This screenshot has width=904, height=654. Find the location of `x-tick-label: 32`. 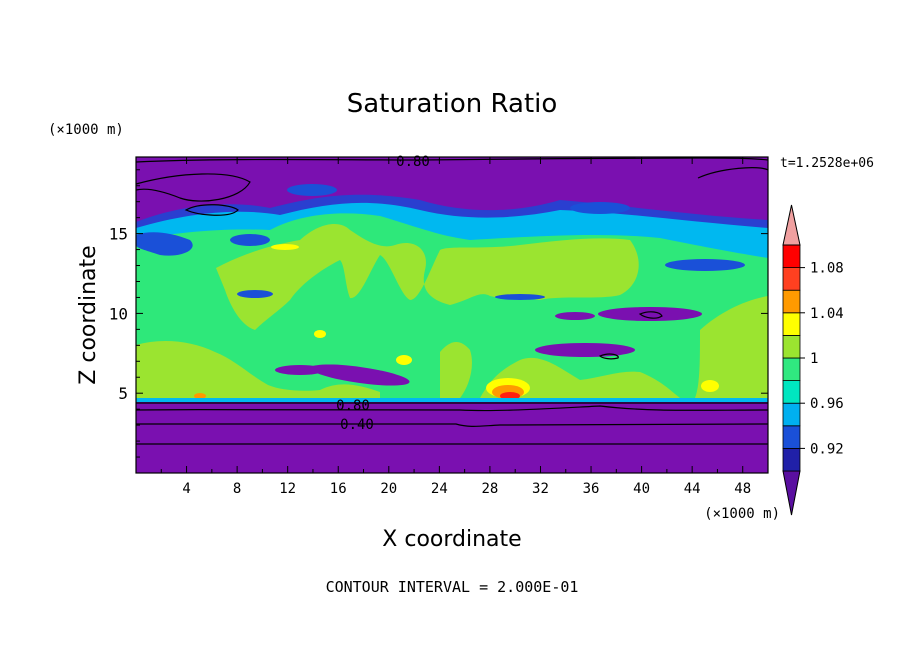

x-tick-label: 32 is located at coordinates (540, 489).